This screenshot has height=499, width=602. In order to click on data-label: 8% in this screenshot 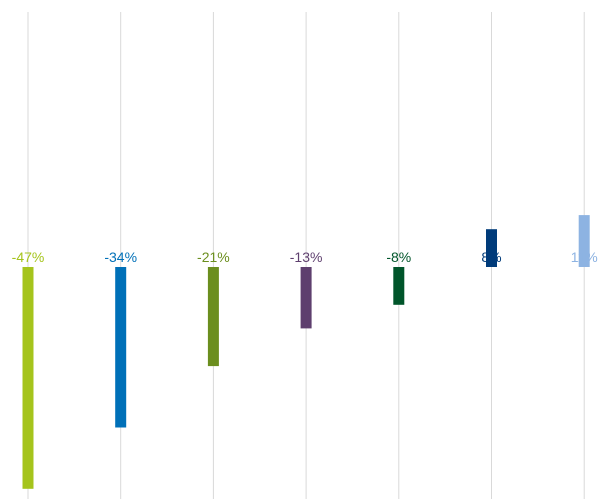, I will do `click(491, 257)`.